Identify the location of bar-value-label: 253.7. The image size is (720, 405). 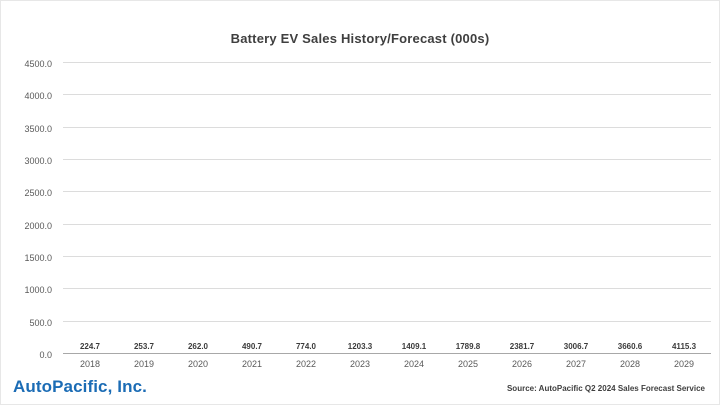
(144, 346).